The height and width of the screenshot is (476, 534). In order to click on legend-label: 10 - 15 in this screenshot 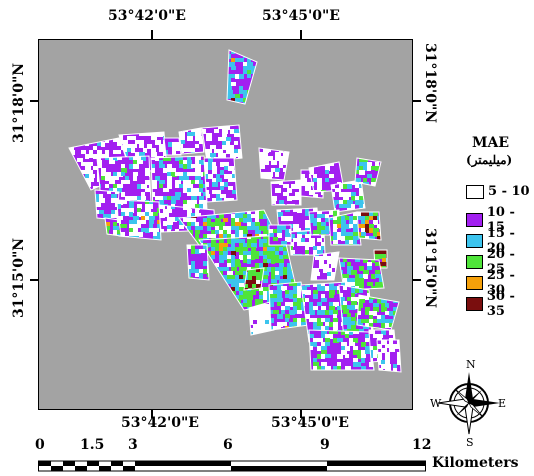, I will do `click(500, 220)`.